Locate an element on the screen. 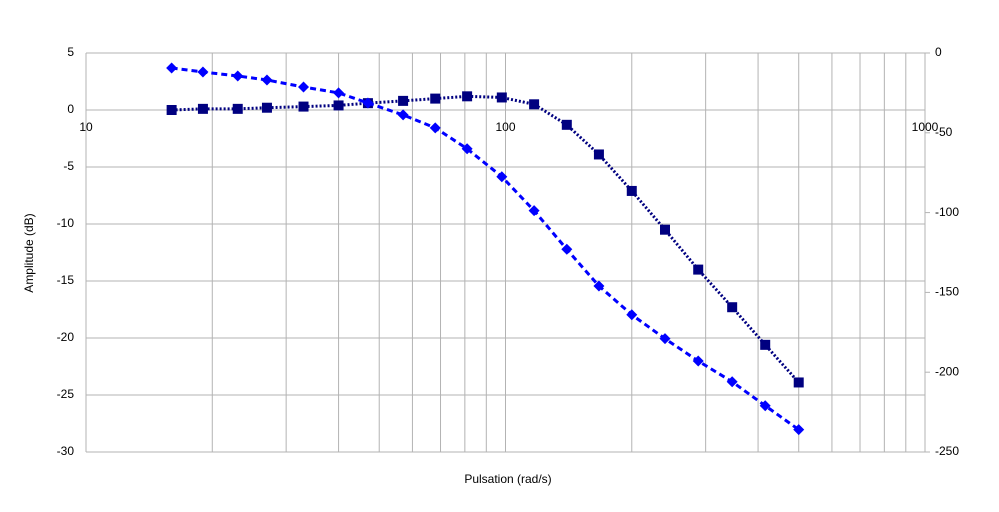 This screenshot has width=999, height=512. x-tick-label: 1000 is located at coordinates (925, 127).